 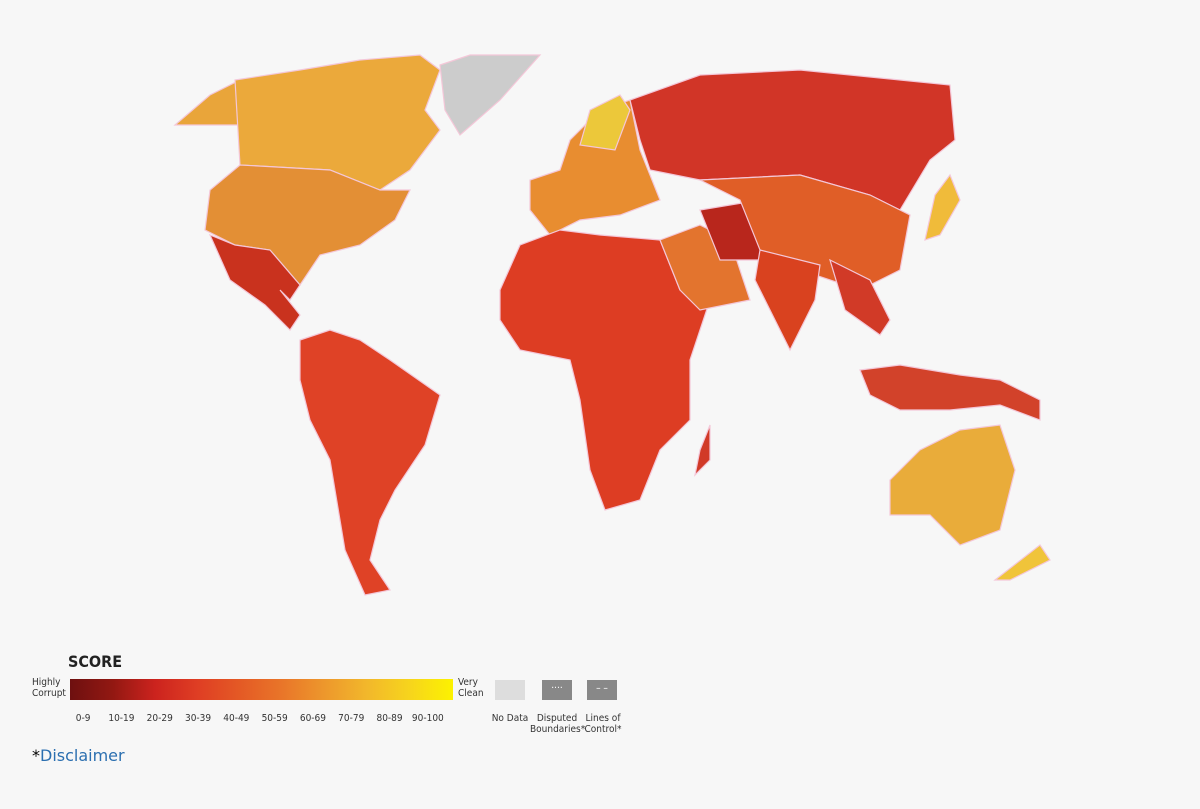 I want to click on japan, so click(x=942, y=207).